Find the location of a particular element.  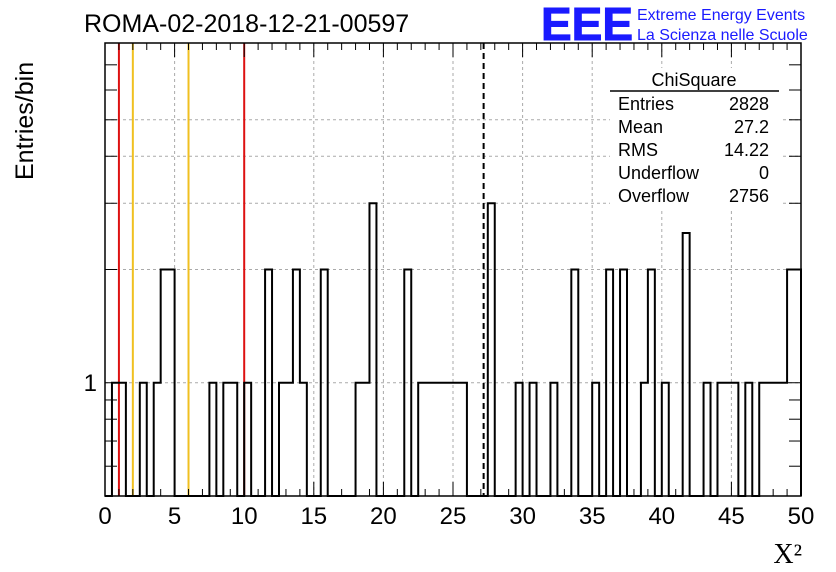

stats-row-label: Mean is located at coordinates (640, 127).